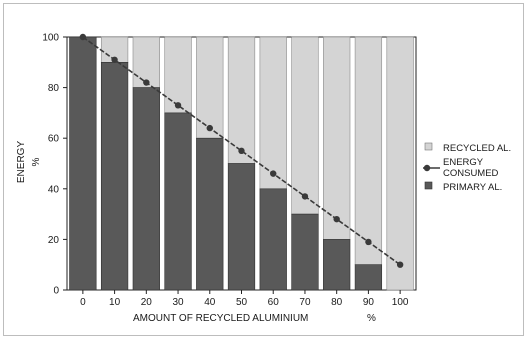 This screenshot has height=341, width=529. Describe the element at coordinates (54, 165) in the screenshot. I see `y-axis-ticks: 0 20 40 60 80 100` at that location.